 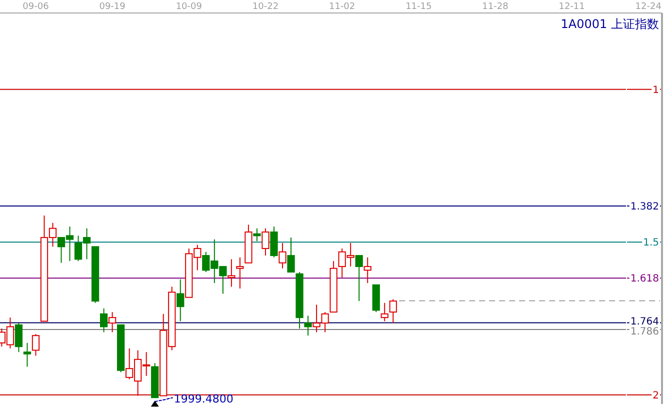 I want to click on y-tick-label: 1.618, so click(x=644, y=279).